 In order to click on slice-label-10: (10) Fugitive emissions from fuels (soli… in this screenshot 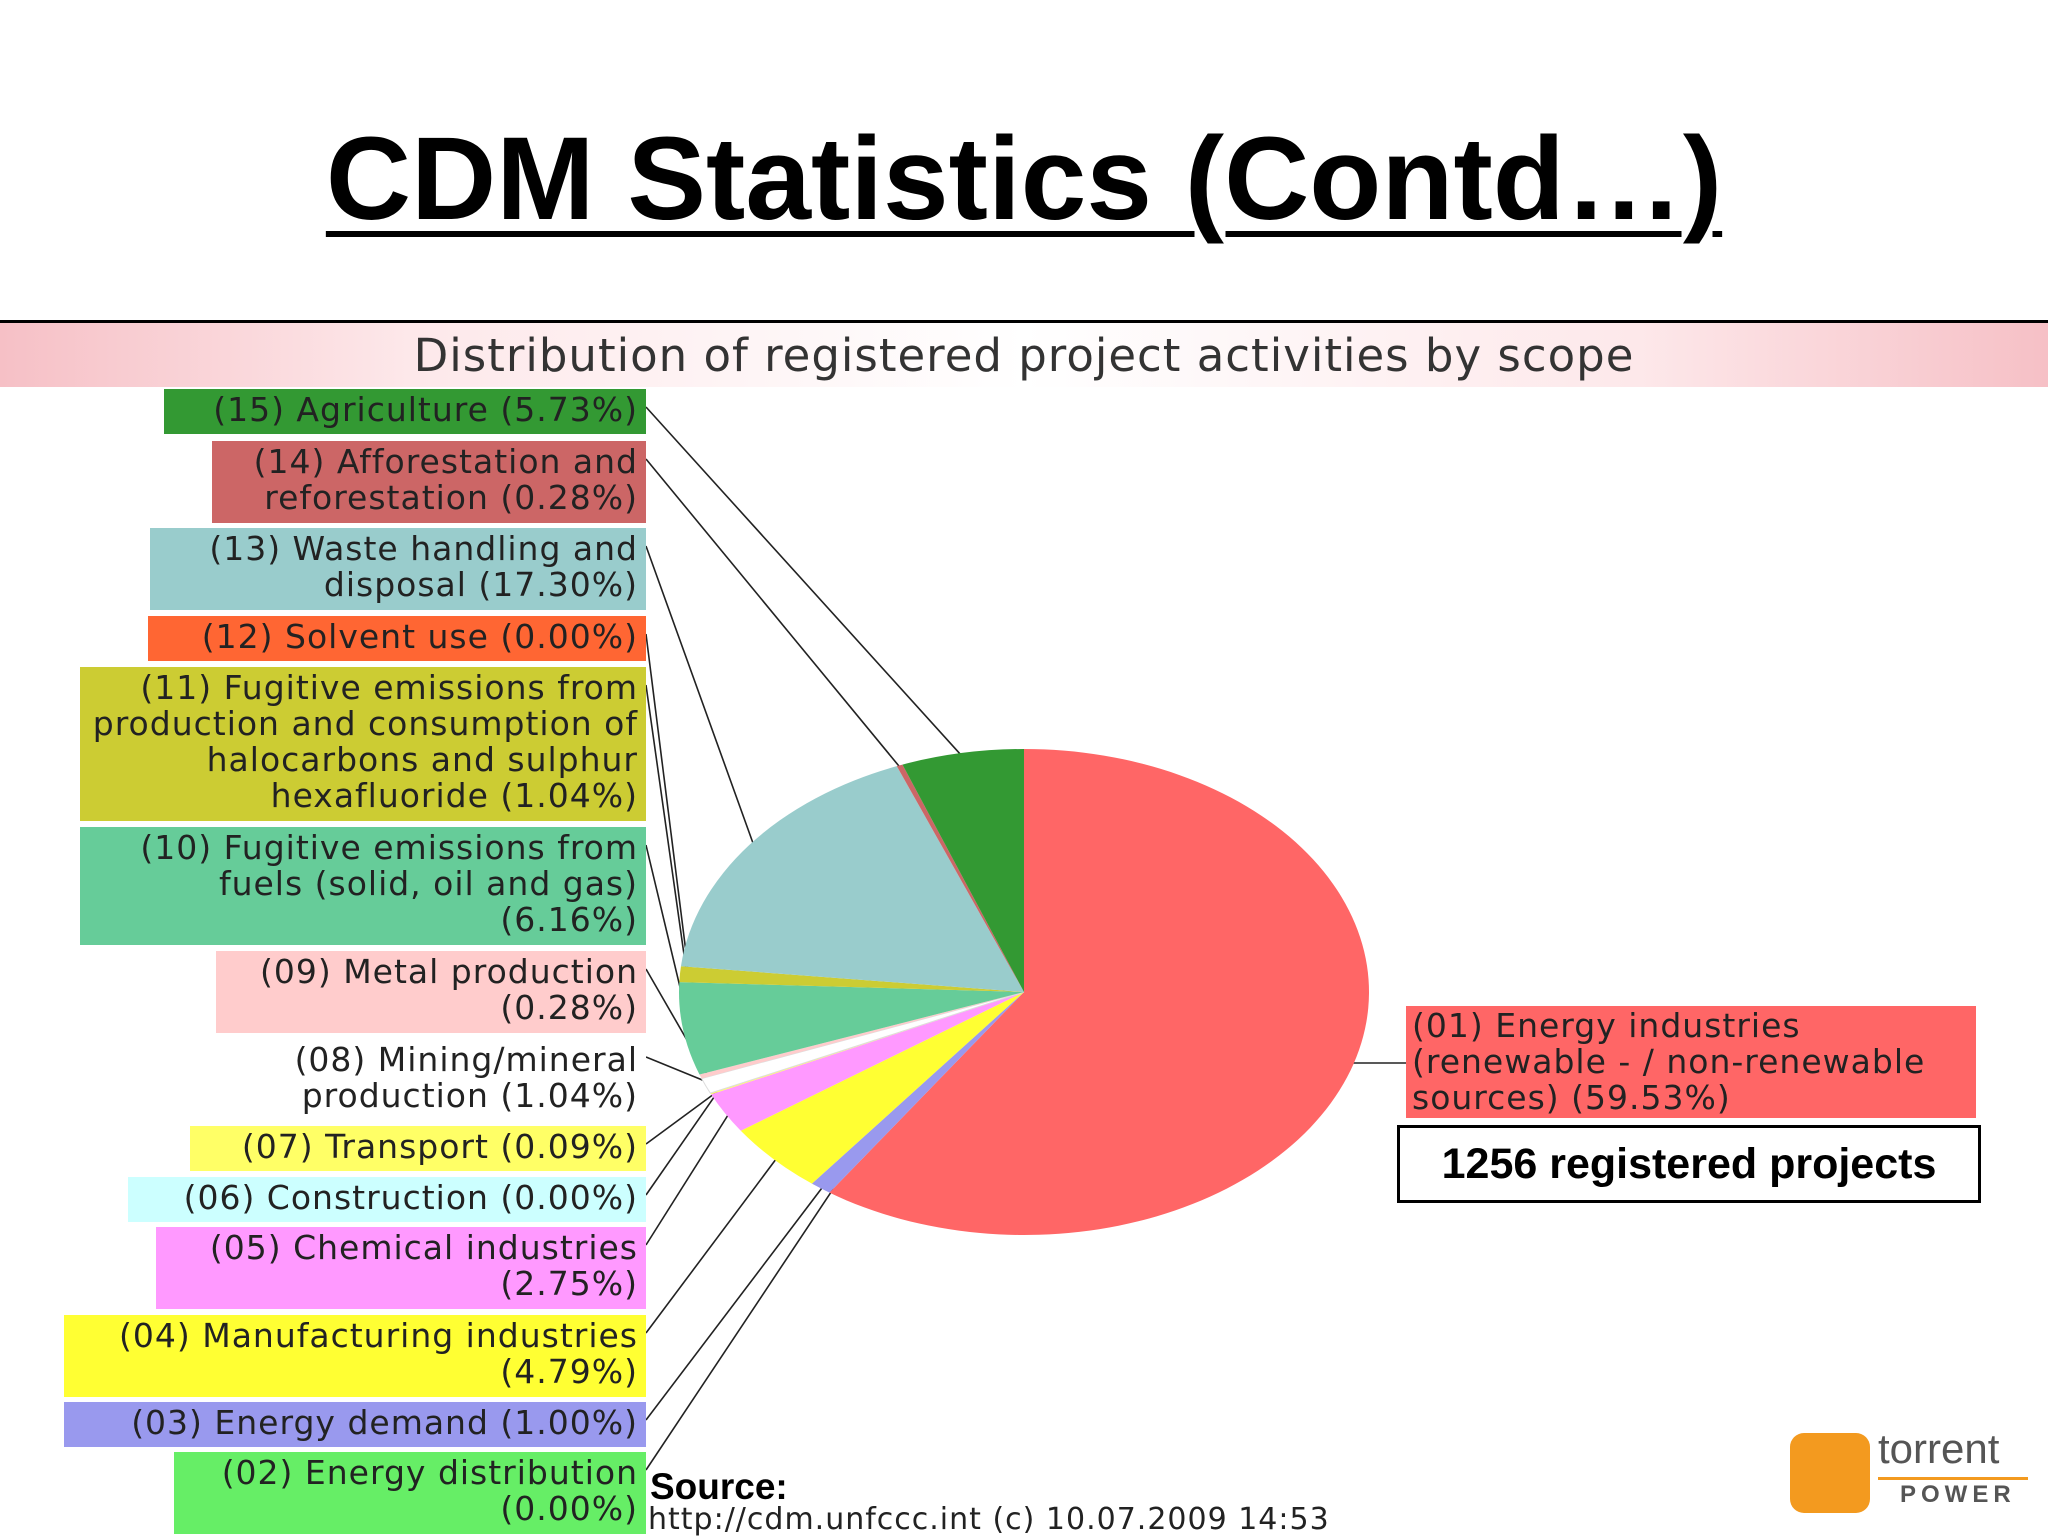, I will do `click(363, 886)`.